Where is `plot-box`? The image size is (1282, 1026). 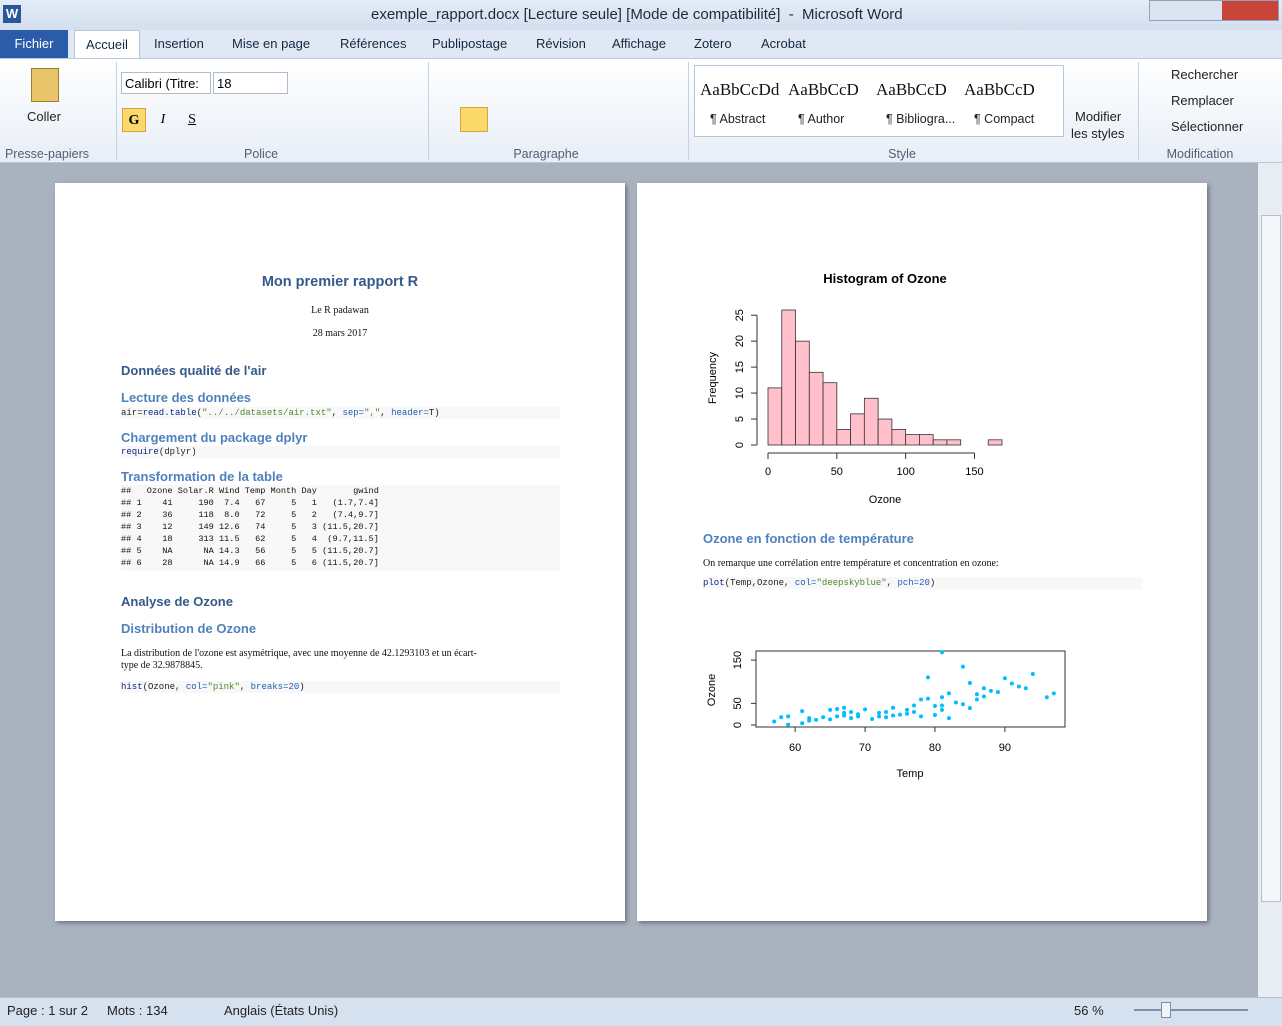 plot-box is located at coordinates (910, 689).